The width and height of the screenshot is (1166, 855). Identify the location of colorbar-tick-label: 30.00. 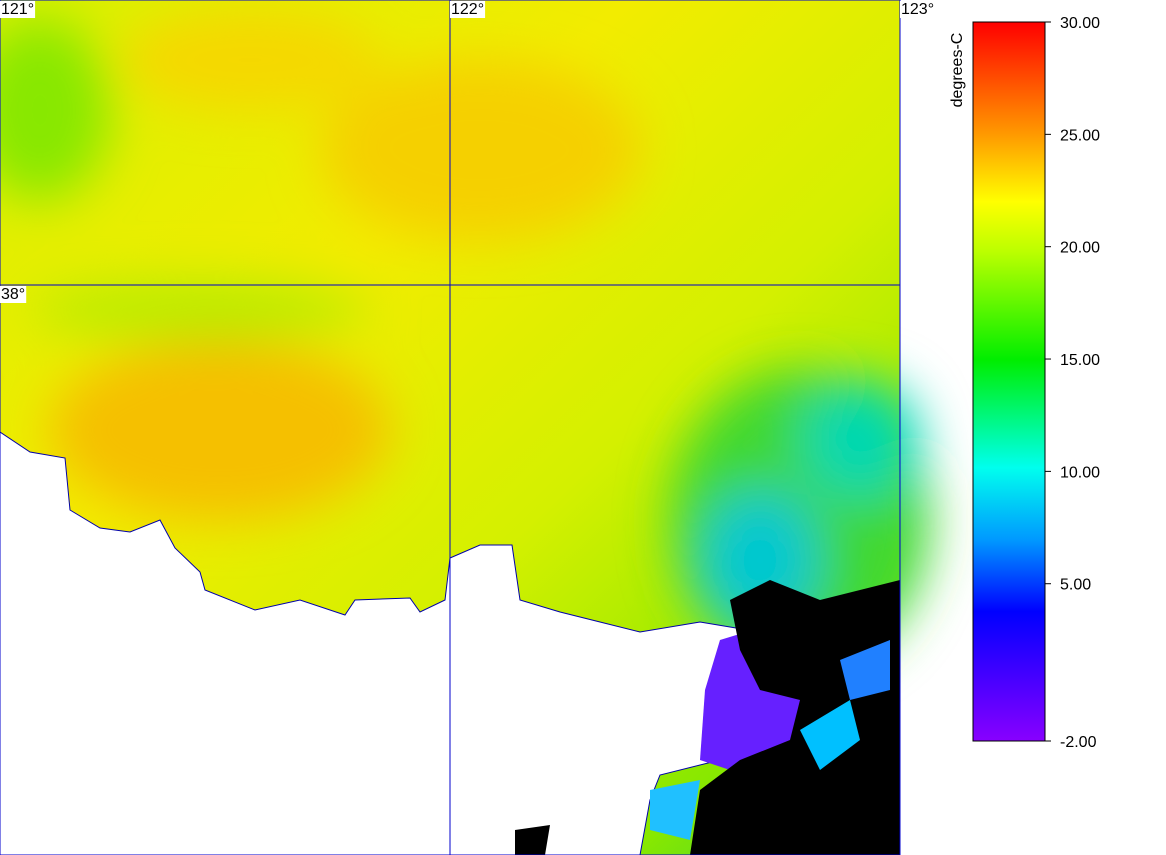
(1080, 23).